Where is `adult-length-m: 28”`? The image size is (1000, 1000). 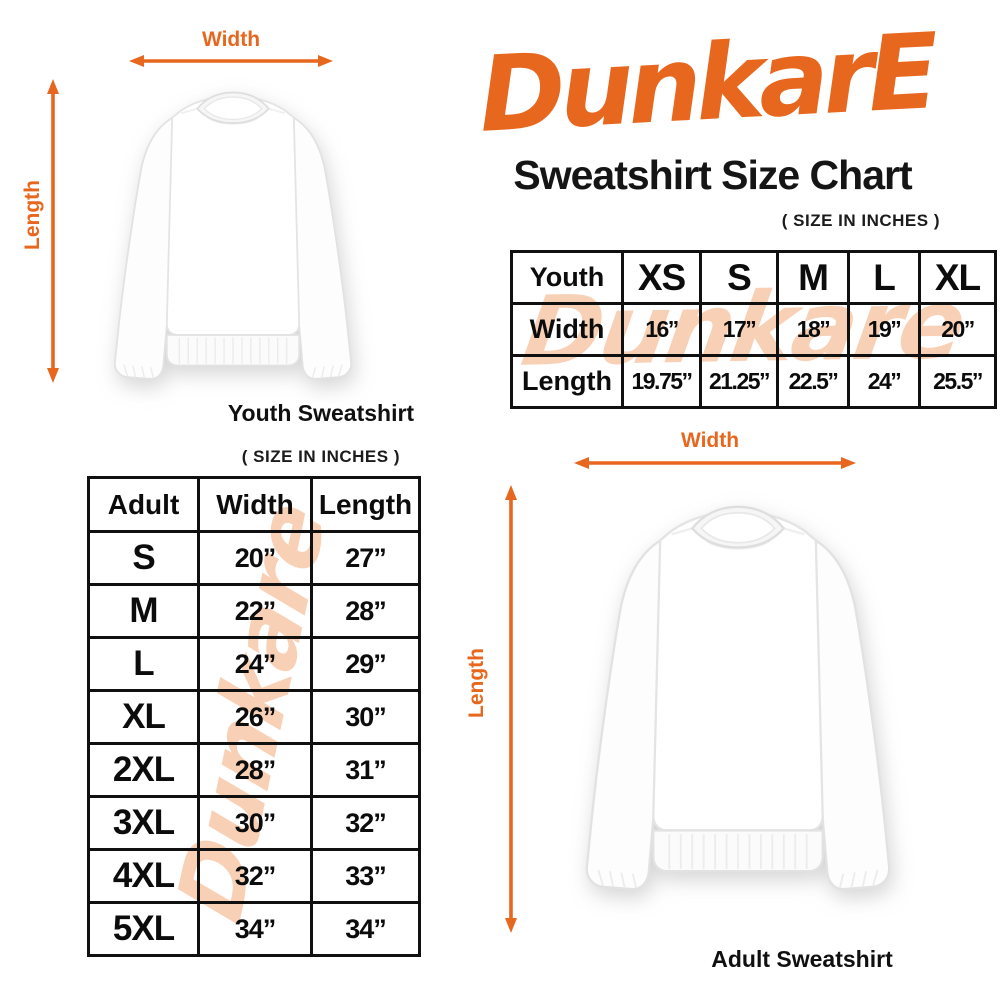
adult-length-m: 28” is located at coordinates (365, 611).